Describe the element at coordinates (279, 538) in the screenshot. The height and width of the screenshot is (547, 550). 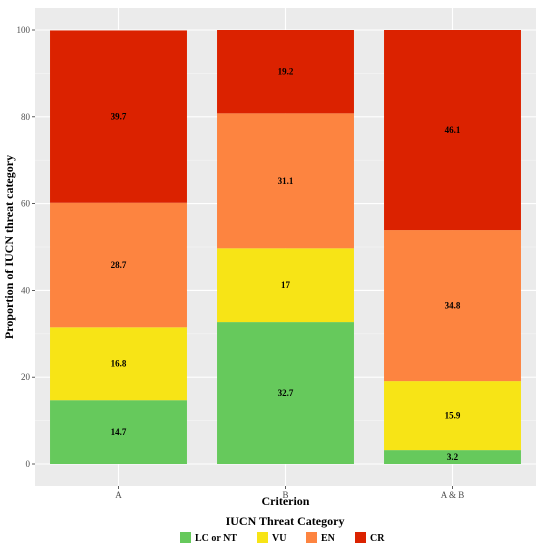
I see `legend-label: VU` at that location.